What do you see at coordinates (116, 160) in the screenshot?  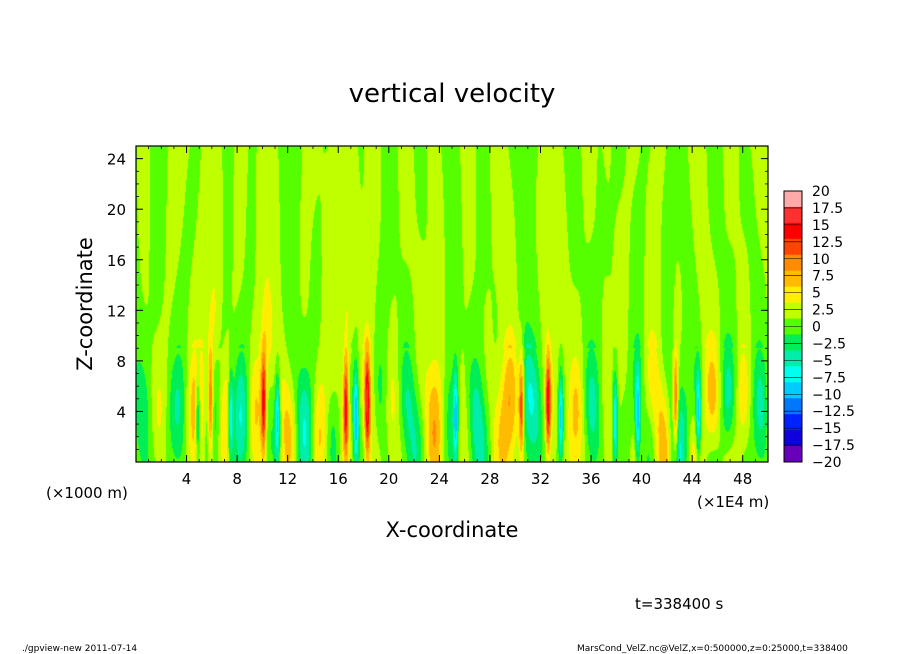 I see `y-tick-label: 24` at bounding box center [116, 160].